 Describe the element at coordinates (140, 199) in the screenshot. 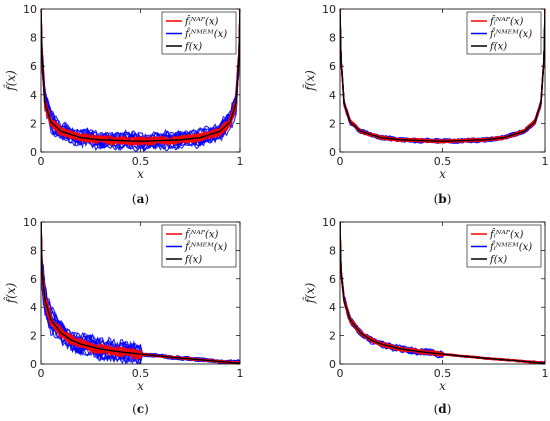

I see `panel-caption: (a)` at that location.